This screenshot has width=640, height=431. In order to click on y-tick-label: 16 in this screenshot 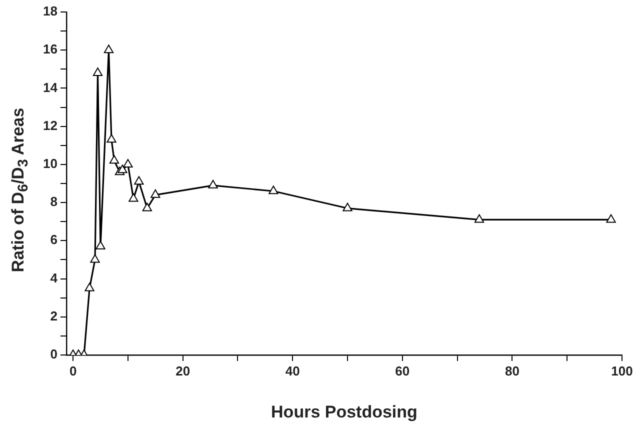, I will do `click(50, 49)`.